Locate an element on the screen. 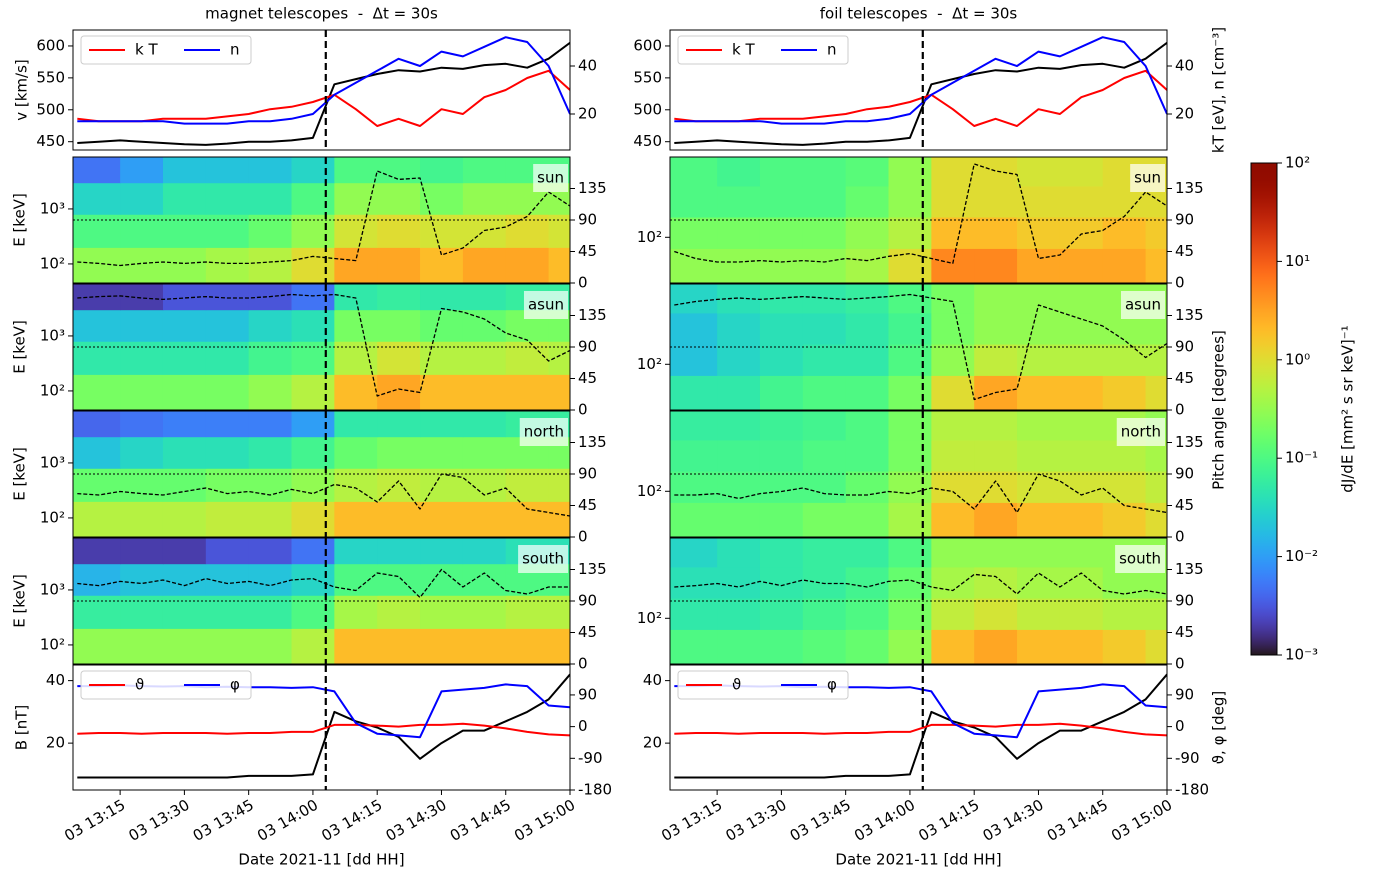  panel-label: sun is located at coordinates (550, 178).